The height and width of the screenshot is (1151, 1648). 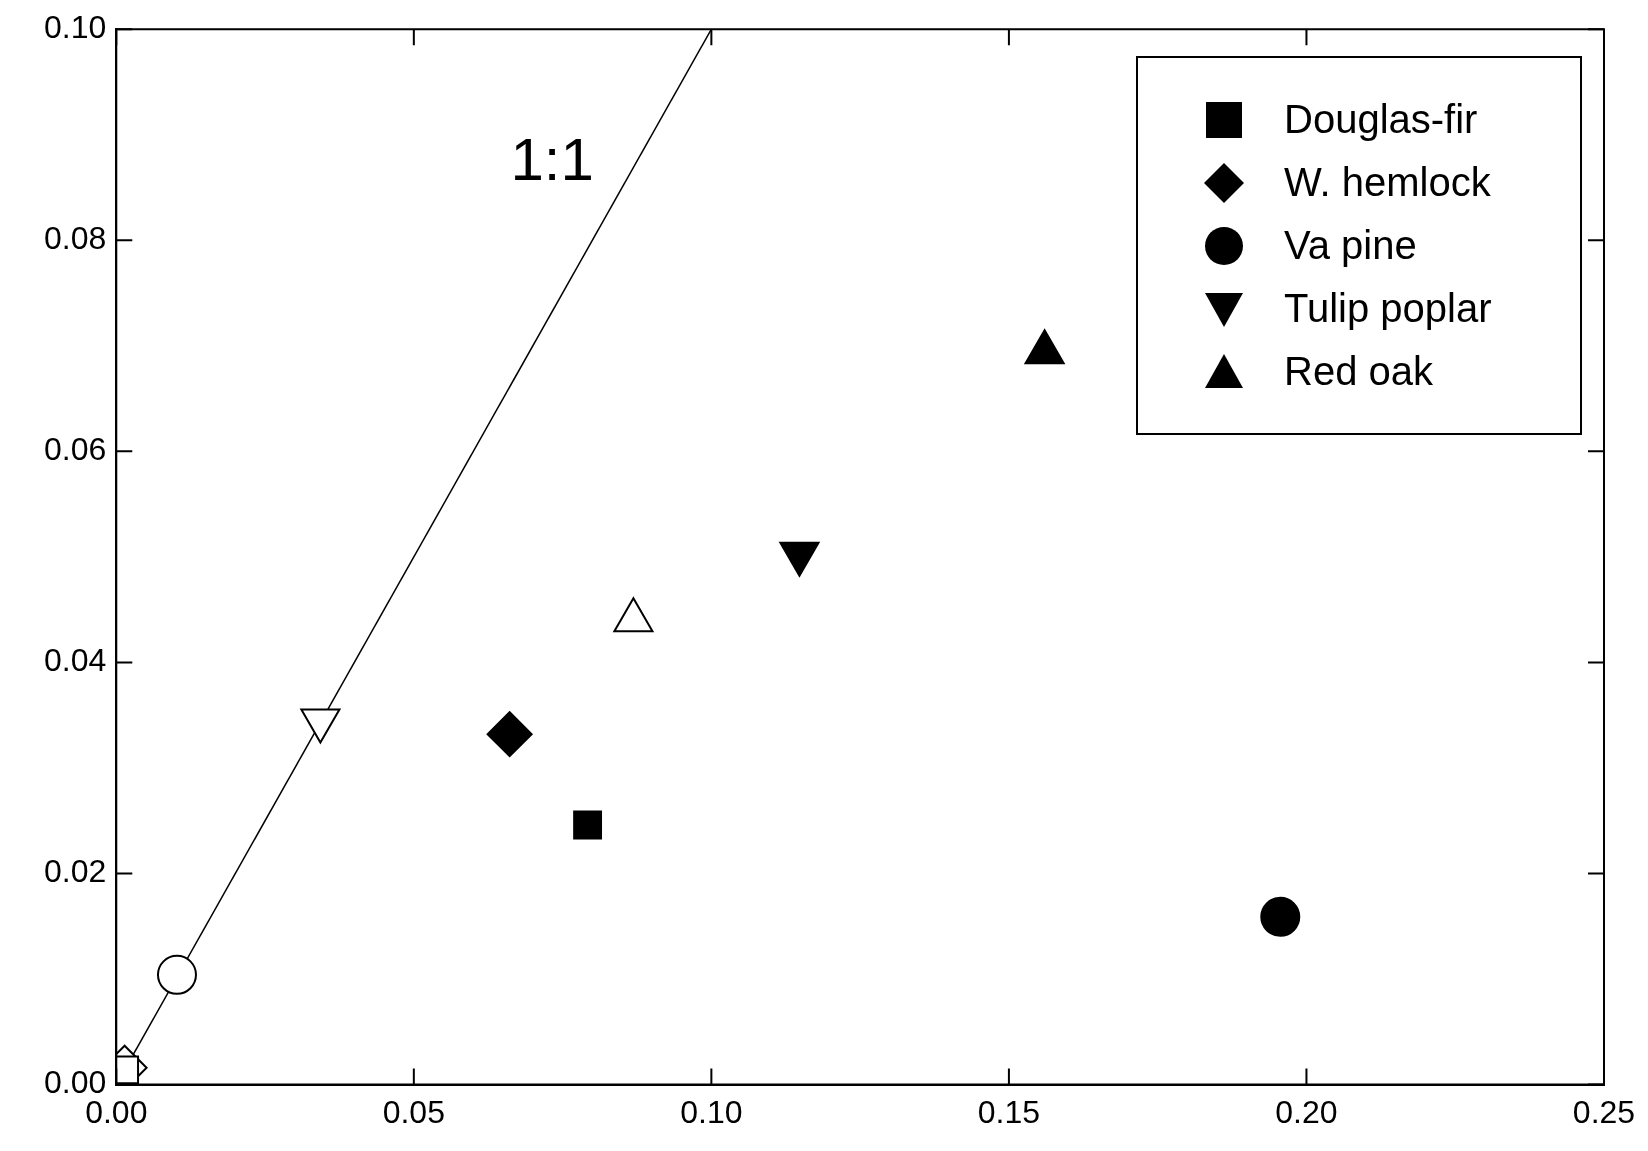 What do you see at coordinates (75, 660) in the screenshot?
I see `y-tick-label: 0.04` at bounding box center [75, 660].